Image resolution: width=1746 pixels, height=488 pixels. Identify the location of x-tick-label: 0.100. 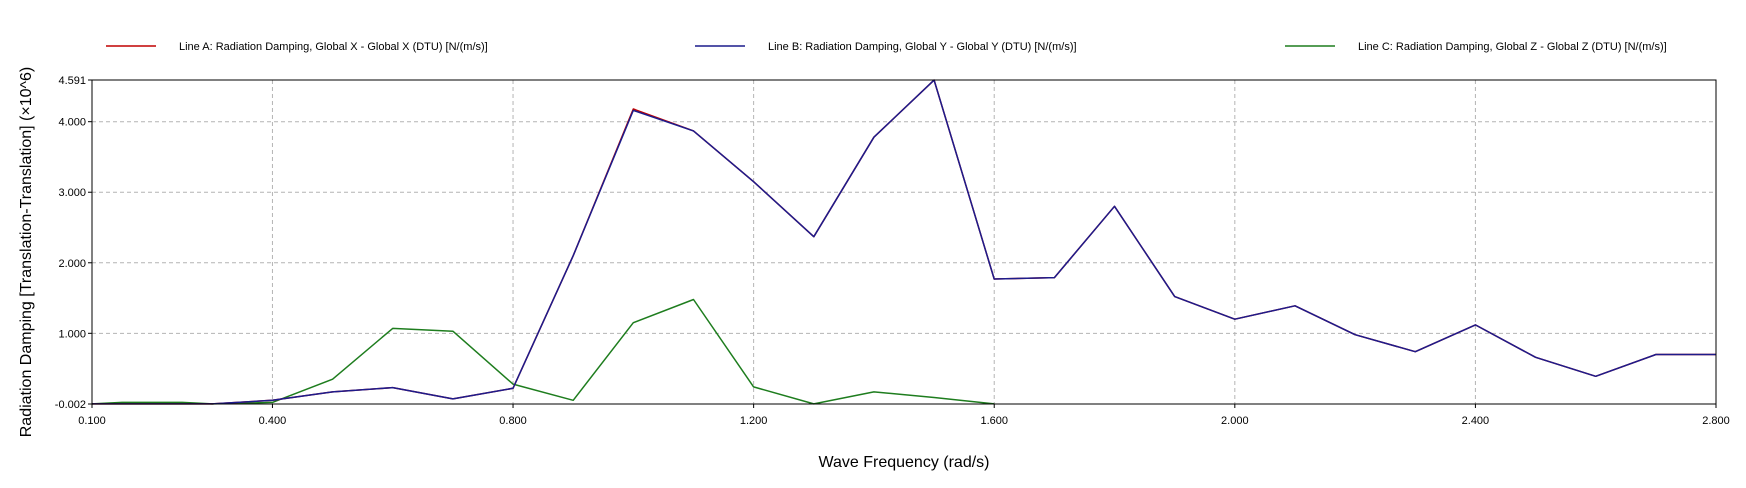
(92, 421).